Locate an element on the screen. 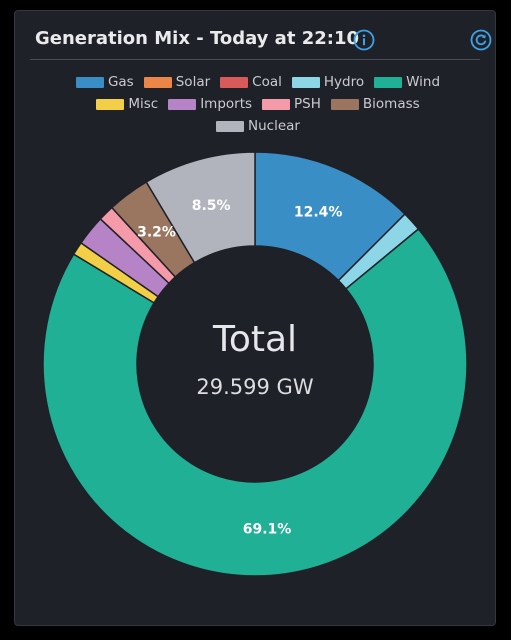  legend-label: Wind is located at coordinates (423, 82).